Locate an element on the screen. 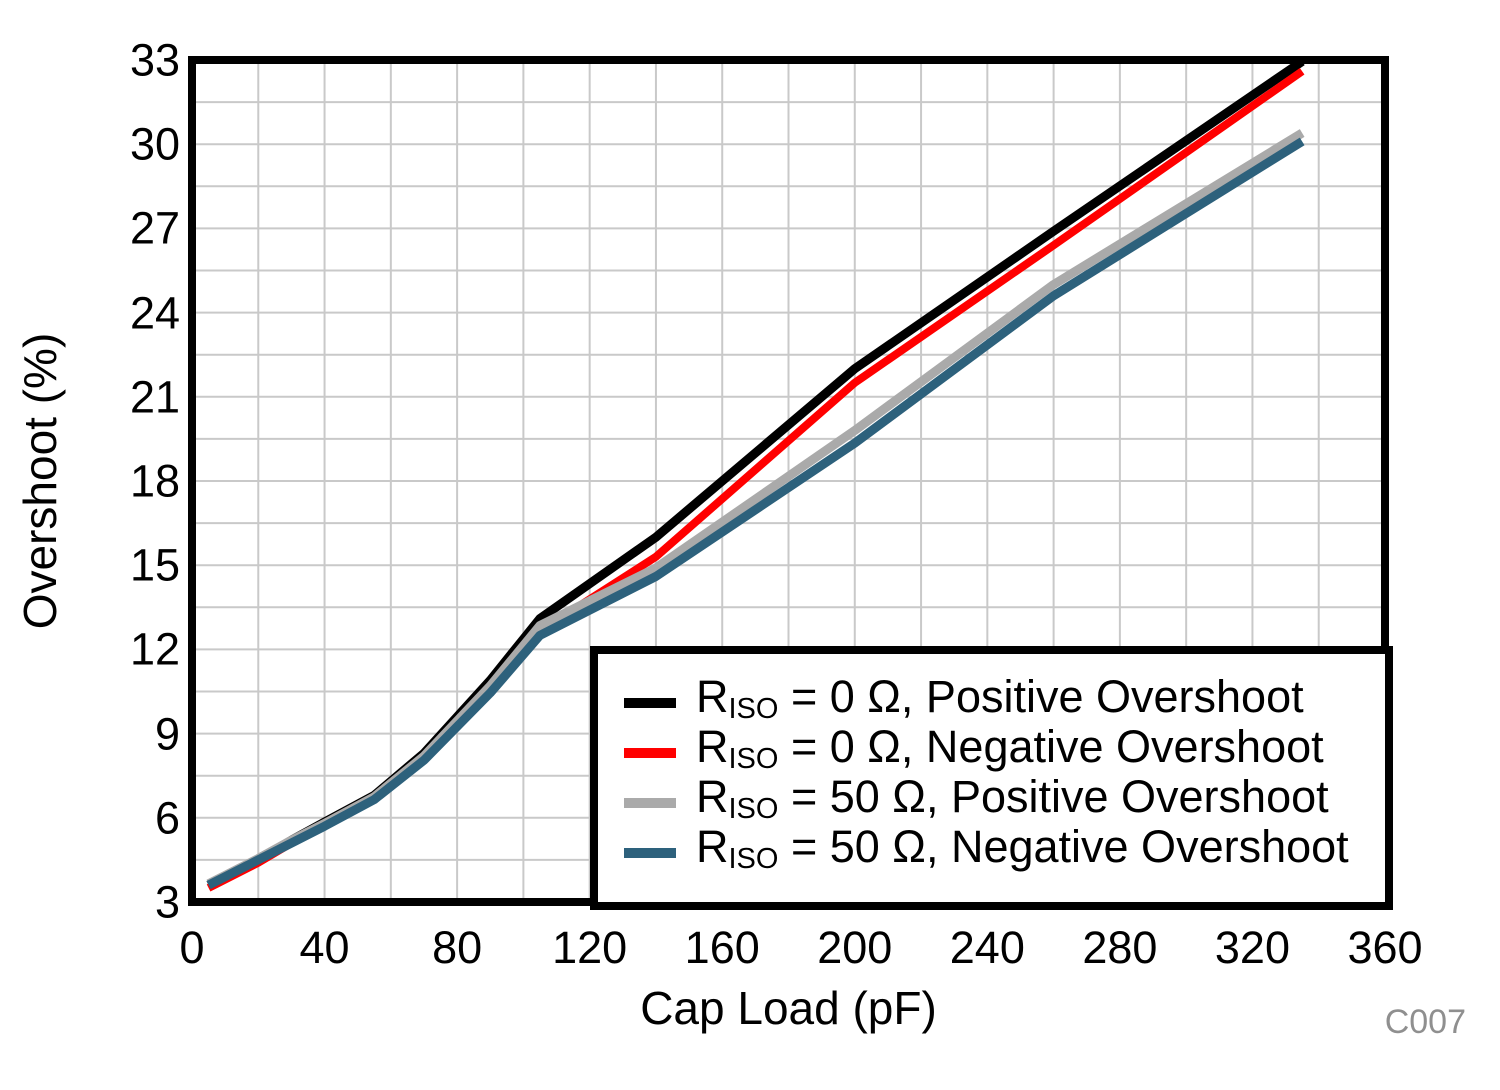 The image size is (1500, 1090). legend-item-3: RISO = 50 Ω, Positive Overshoot is located at coordinates (991, 801).